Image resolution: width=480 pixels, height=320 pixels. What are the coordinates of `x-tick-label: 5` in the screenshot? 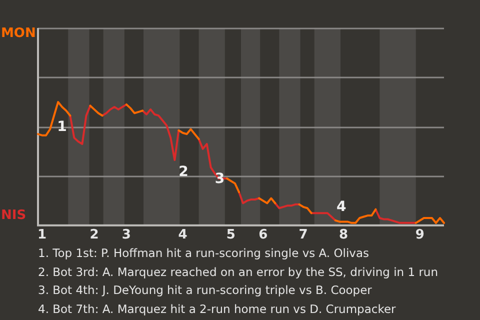 It's located at (231, 235).